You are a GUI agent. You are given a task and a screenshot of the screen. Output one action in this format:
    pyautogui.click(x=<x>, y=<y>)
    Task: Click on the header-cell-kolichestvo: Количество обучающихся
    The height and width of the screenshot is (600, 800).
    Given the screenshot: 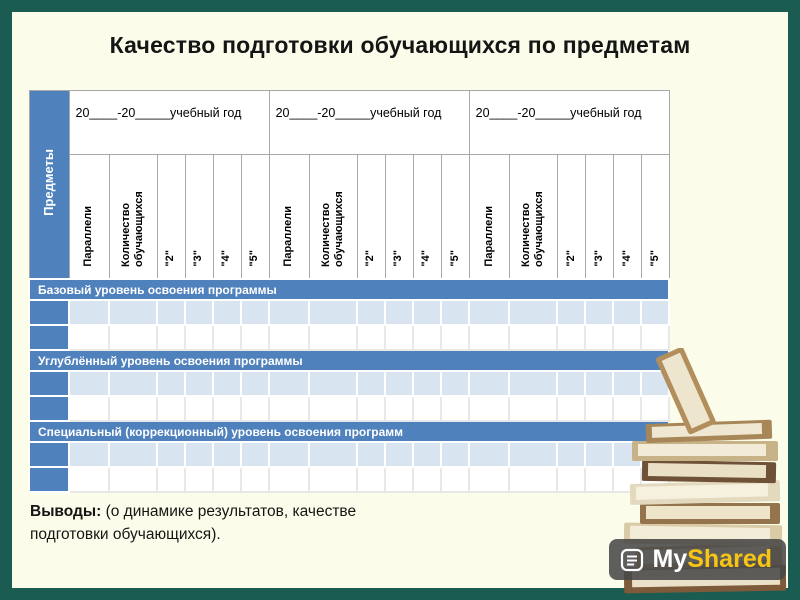 What is the action you would take?
    pyautogui.click(x=333, y=217)
    